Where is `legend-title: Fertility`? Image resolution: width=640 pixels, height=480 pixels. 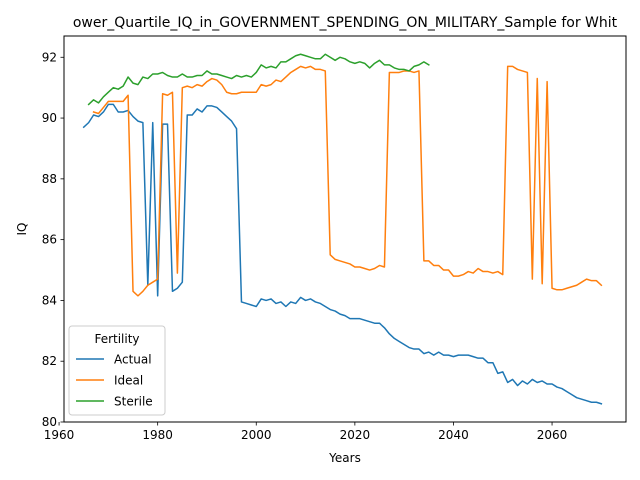 legend-title: Fertility is located at coordinates (116, 339).